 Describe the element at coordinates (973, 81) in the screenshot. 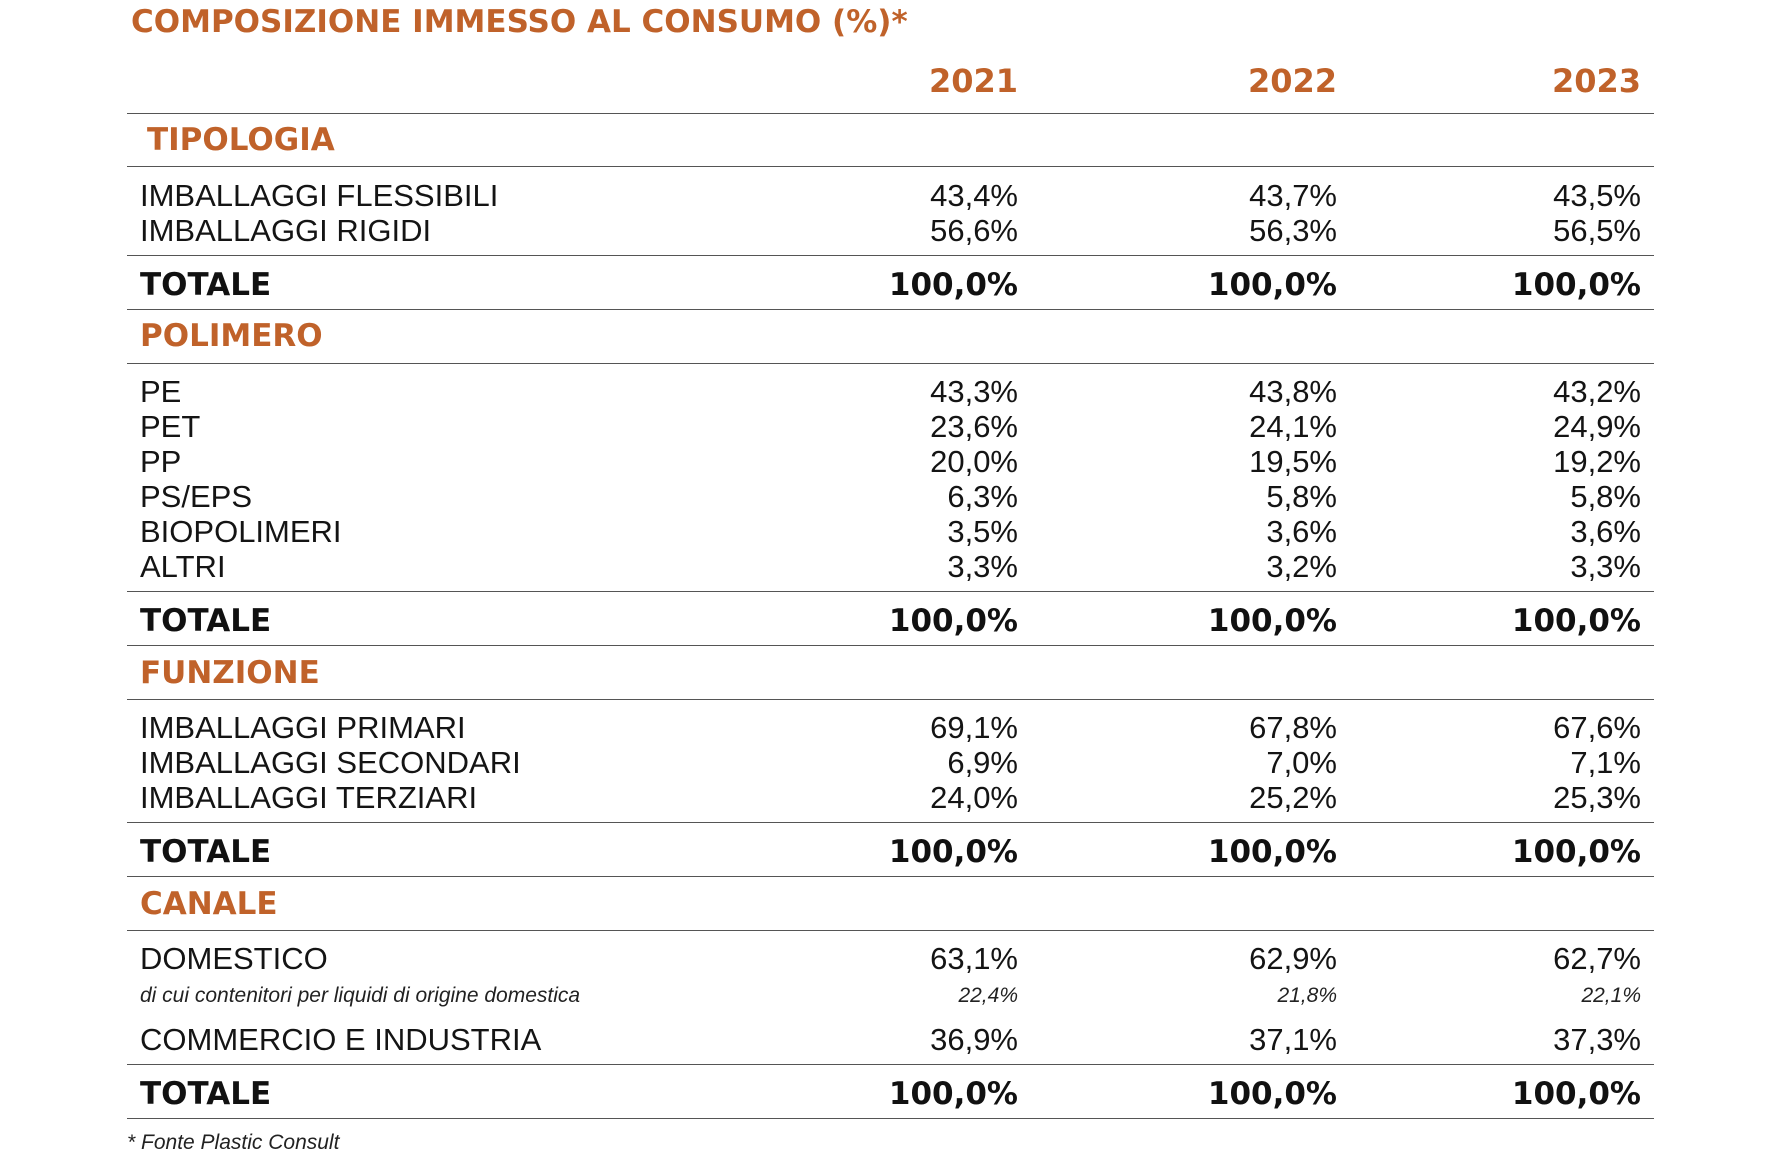

I see `year-2021-header: 2021` at that location.